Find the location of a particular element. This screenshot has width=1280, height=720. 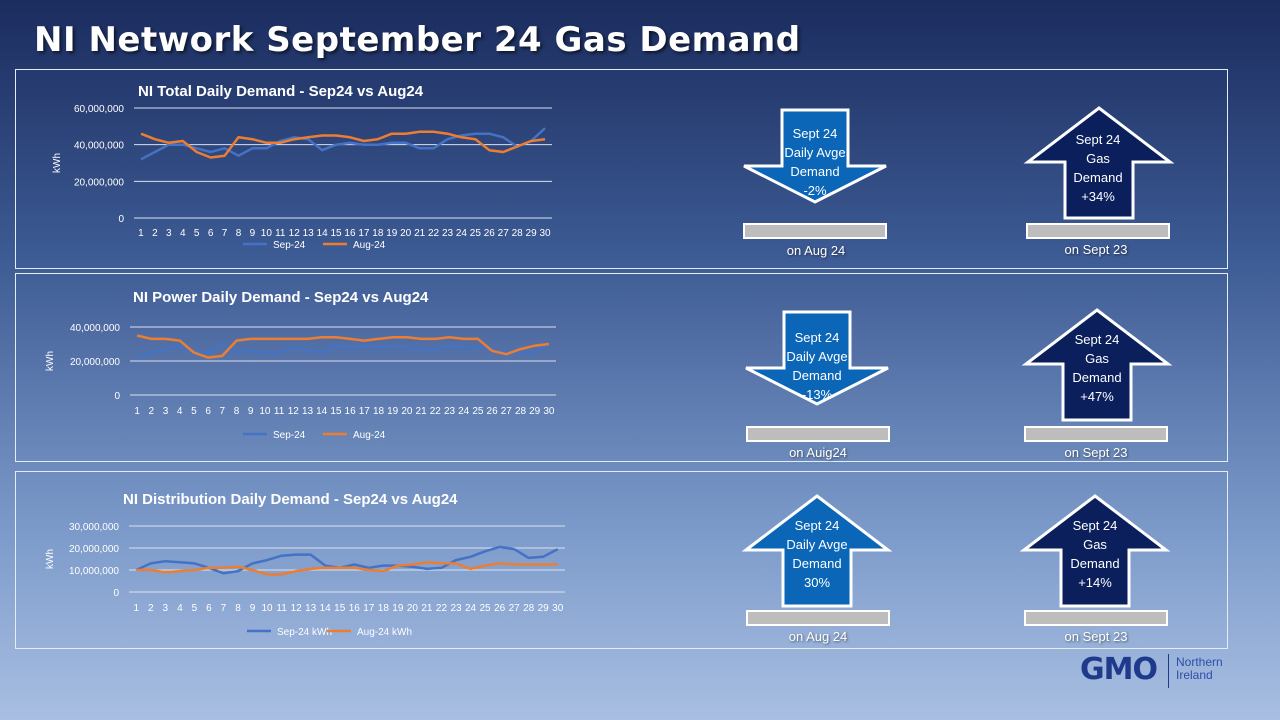

arrow-label-2: Sept 24 Gas Demand +34% is located at coordinates (1098, 168).